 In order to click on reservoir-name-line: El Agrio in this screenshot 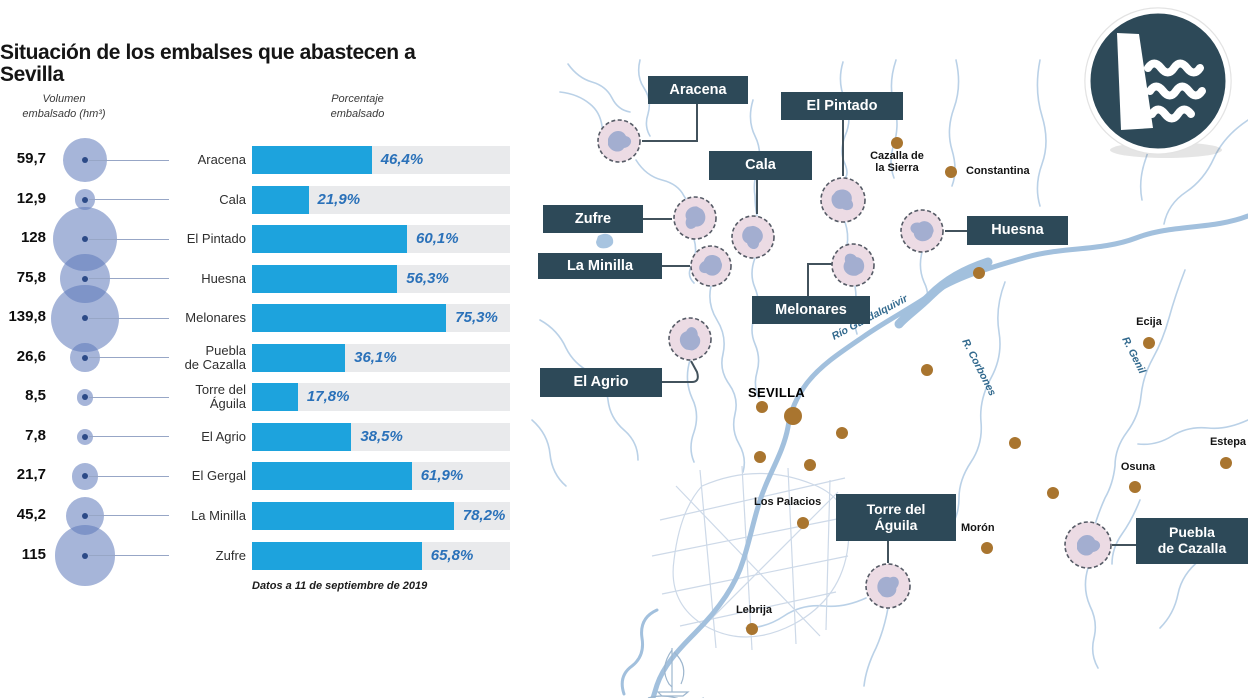, I will do `click(223, 436)`.